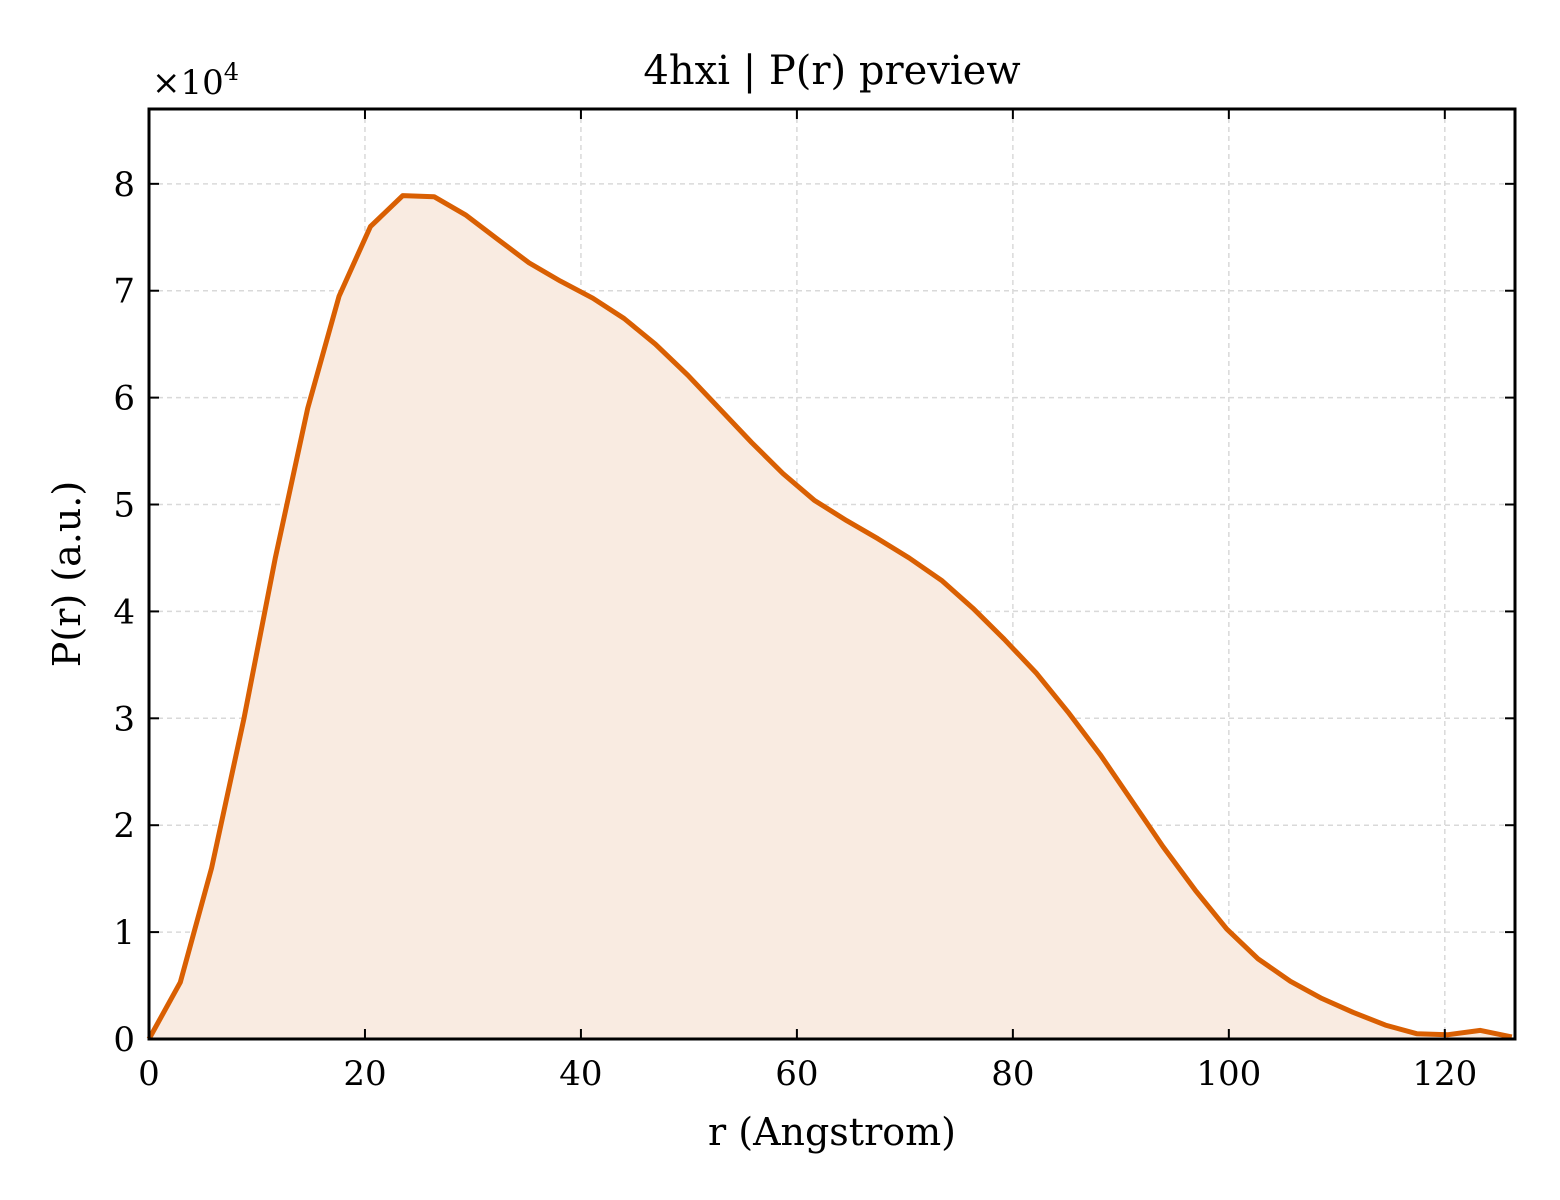  I want to click on x-tick-label: 100, so click(1228, 1074).